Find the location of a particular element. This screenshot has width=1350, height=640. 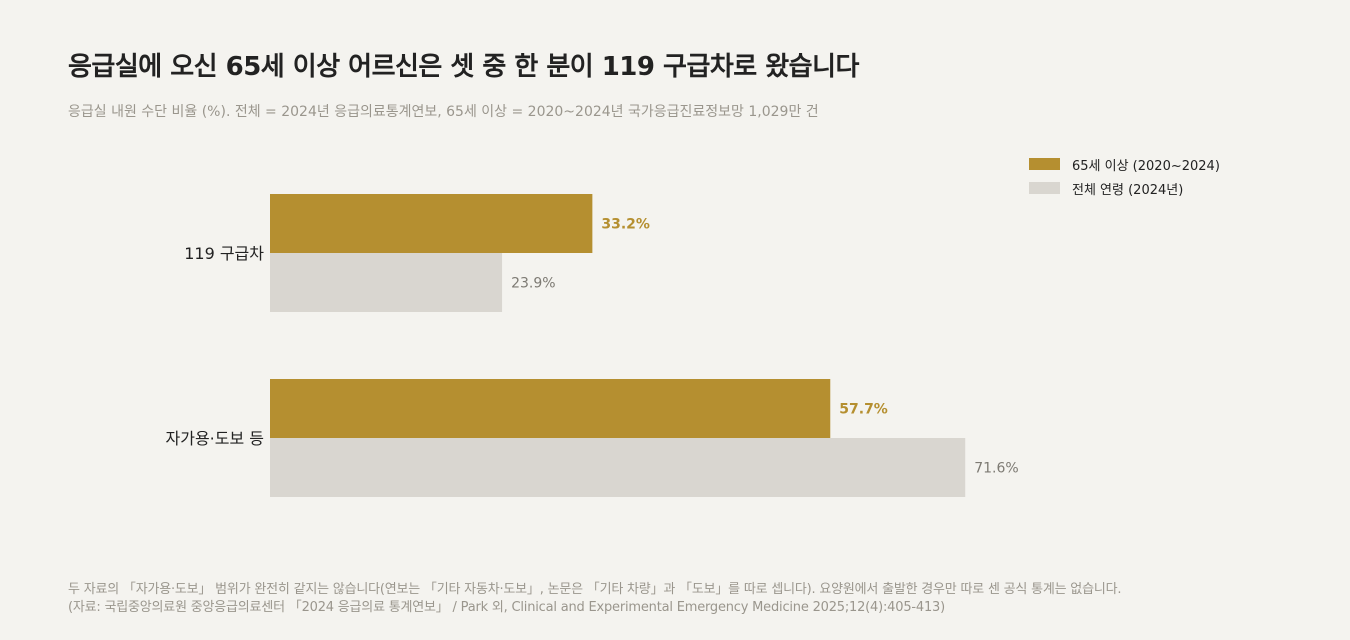

bar-all-ages-car-walk is located at coordinates (618, 467).